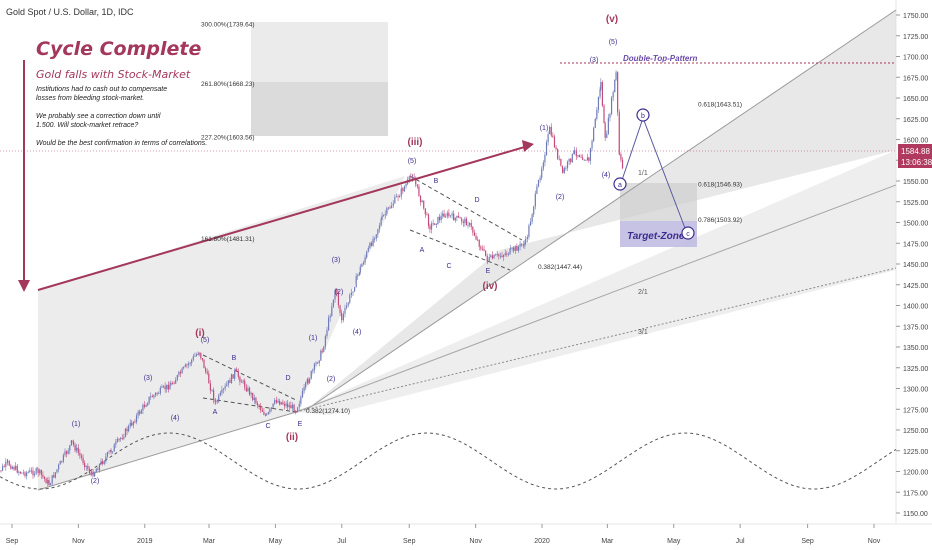 The image size is (932, 550). Describe the element at coordinates (915, 78) in the screenshot. I see `y-tick-label: 1675.00` at that location.